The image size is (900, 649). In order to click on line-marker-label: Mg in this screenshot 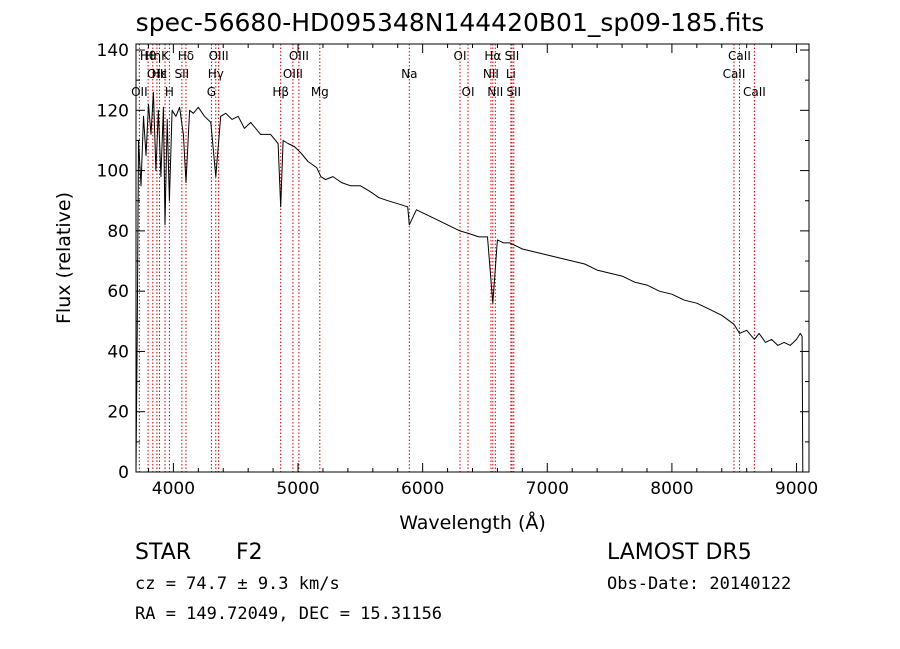, I will do `click(320, 92)`.